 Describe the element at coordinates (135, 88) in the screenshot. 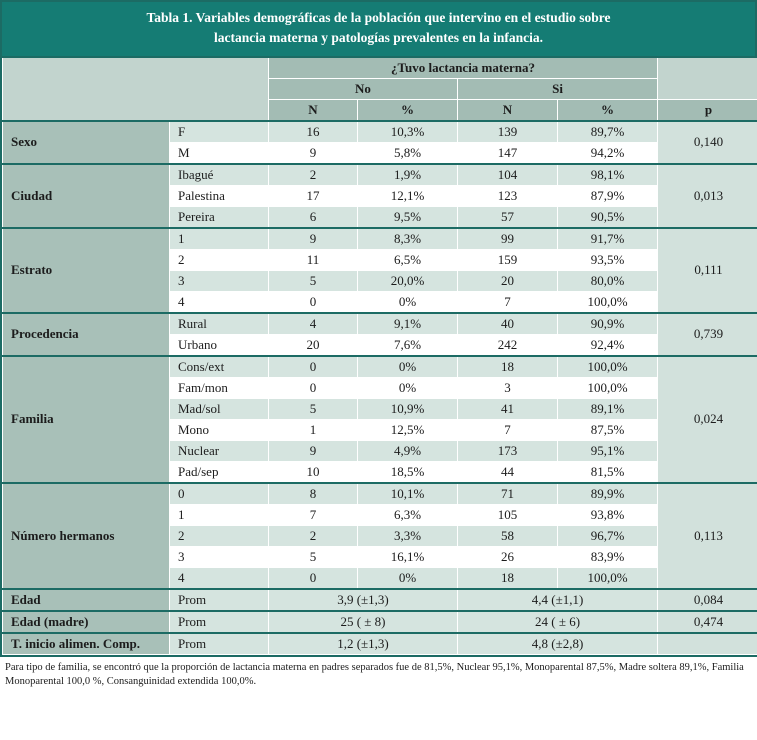

I see `corner-cell` at that location.